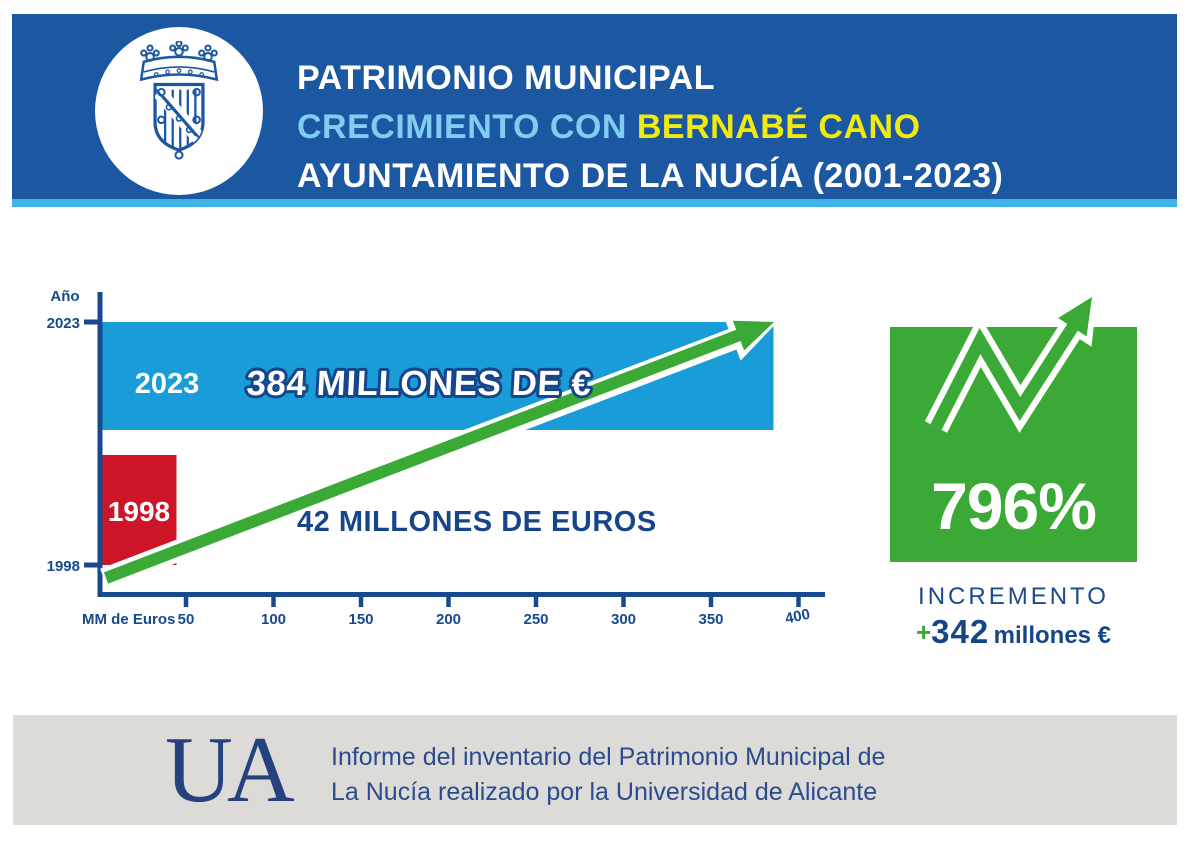  What do you see at coordinates (495, 617) in the screenshot?
I see `x-tick-labels: 50 100 150 200 250 300 350 400` at bounding box center [495, 617].